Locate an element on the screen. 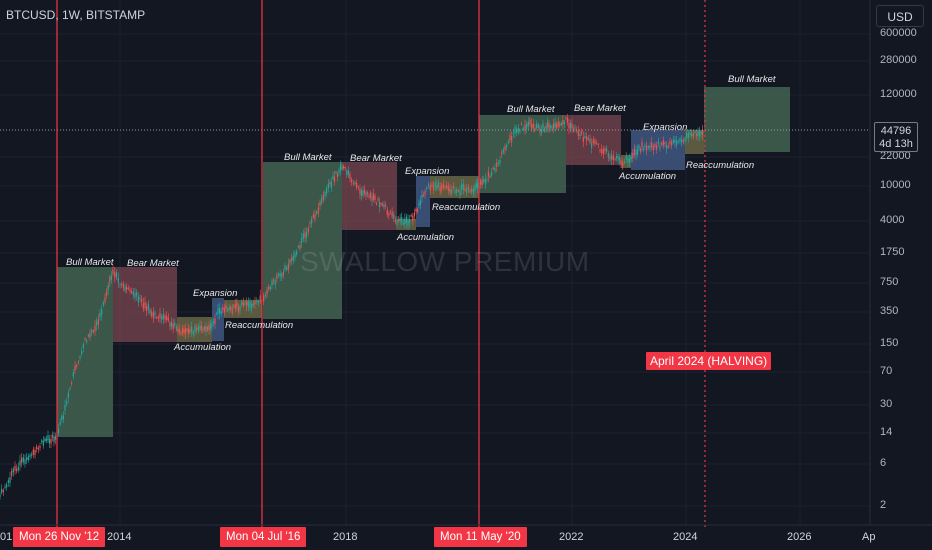 Image resolution: width=932 pixels, height=550 pixels. currency-button: USD is located at coordinates (900, 16).